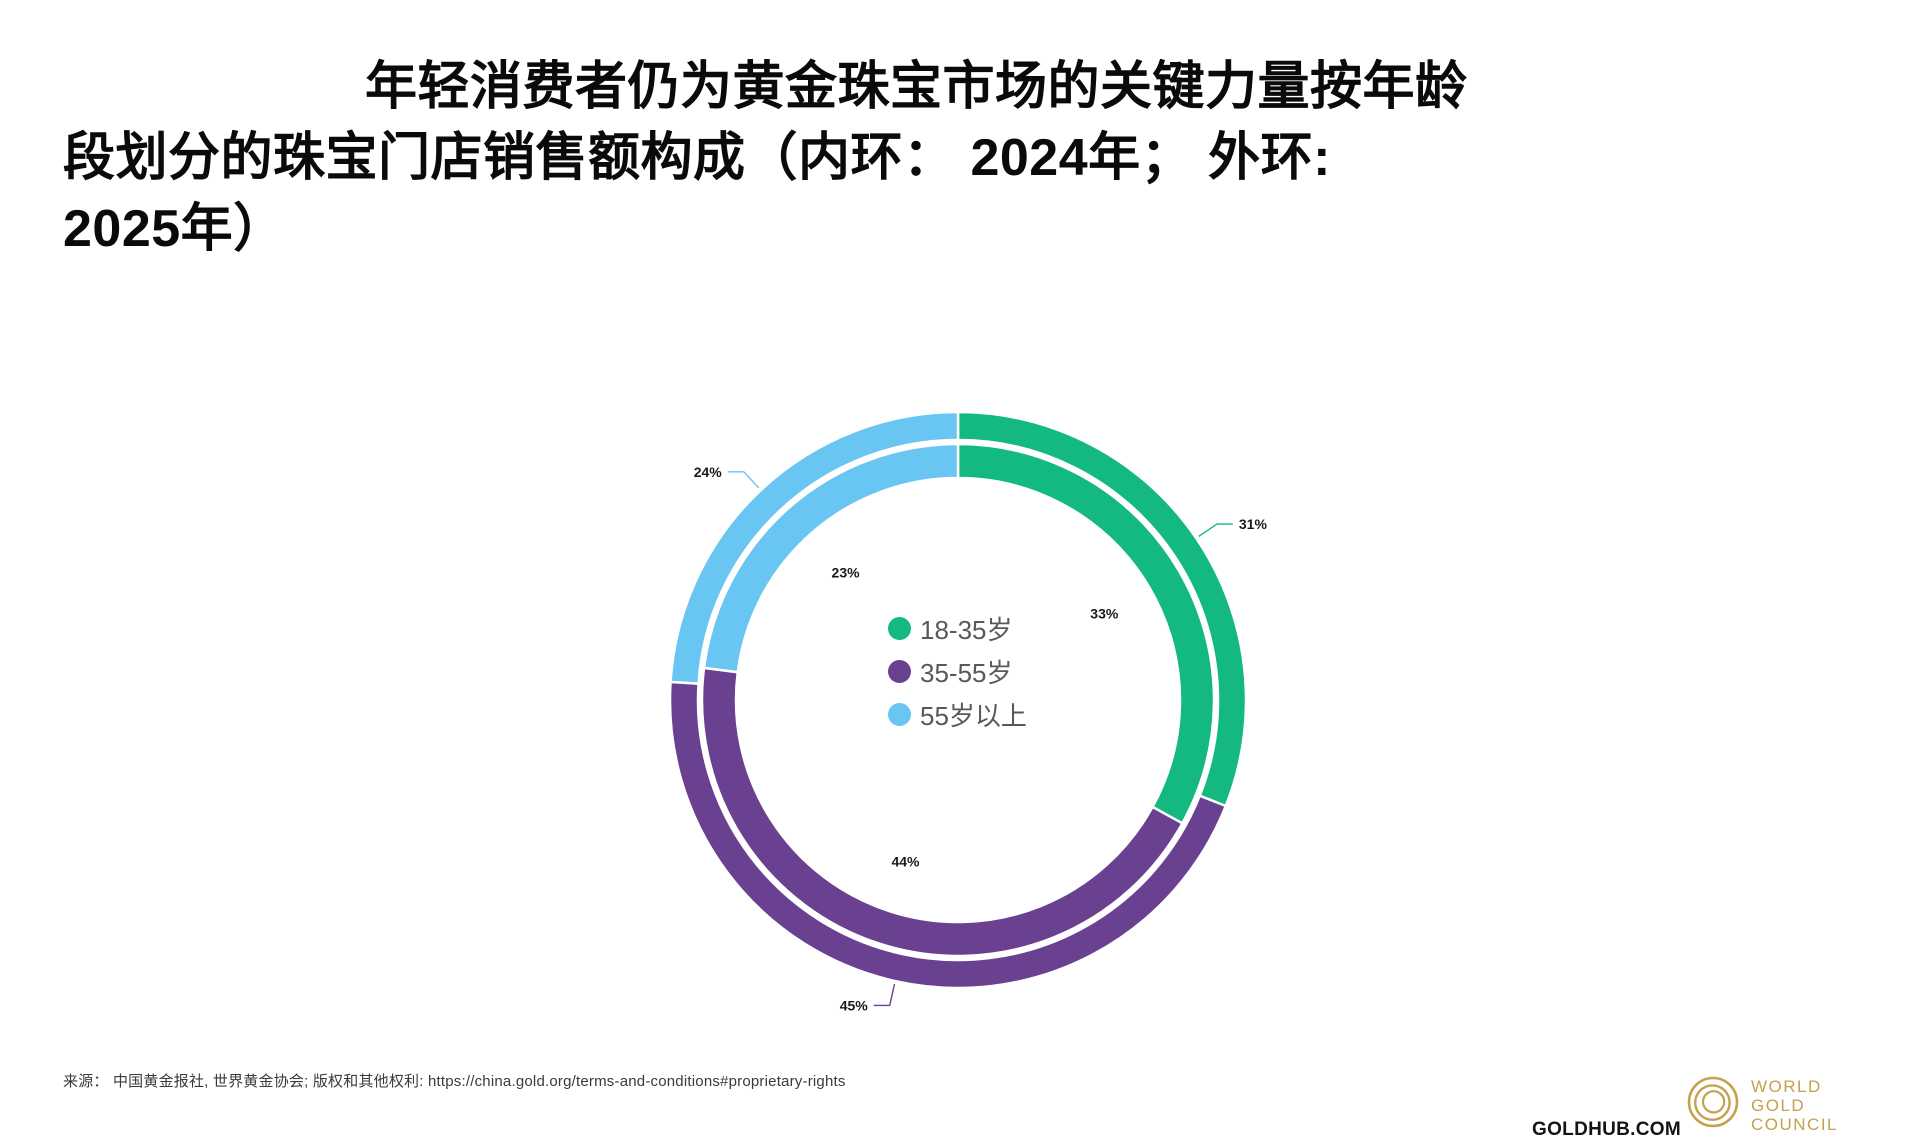 This screenshot has height=1141, width=1920. I want to click on legend-item-55岁以上: 55岁以上, so click(957, 715).